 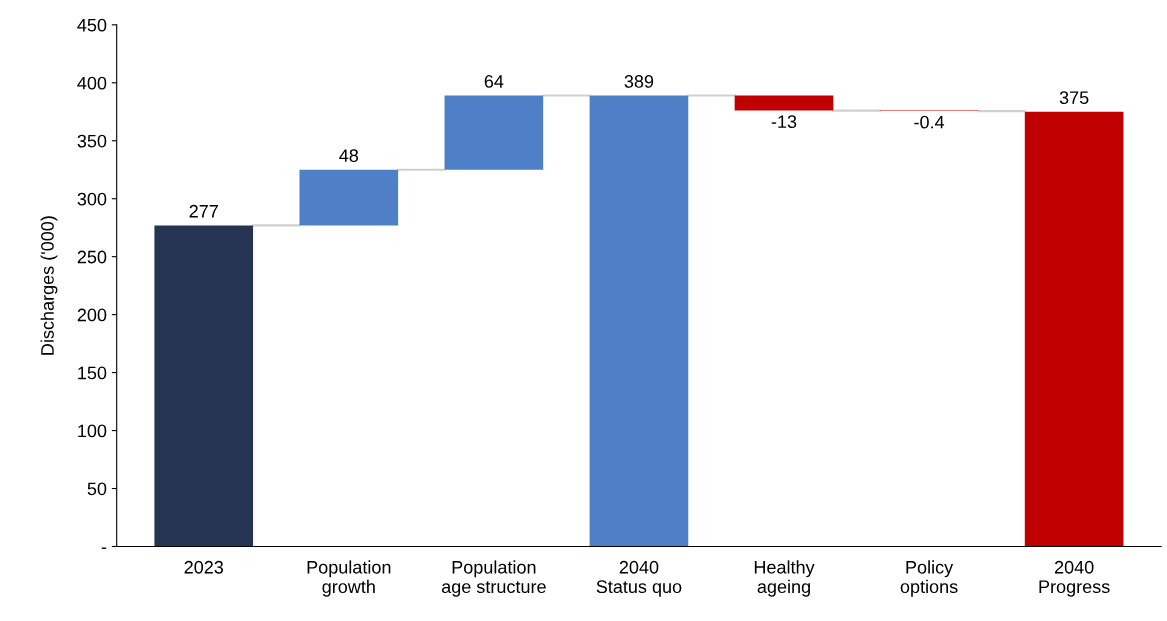 What do you see at coordinates (92, 431) in the screenshot?
I see `y-tick-label: 100` at bounding box center [92, 431].